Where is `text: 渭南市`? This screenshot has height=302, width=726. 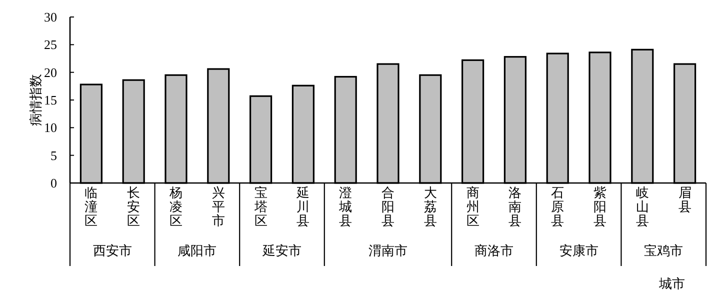 text: 渭南市 is located at coordinates (388, 250).